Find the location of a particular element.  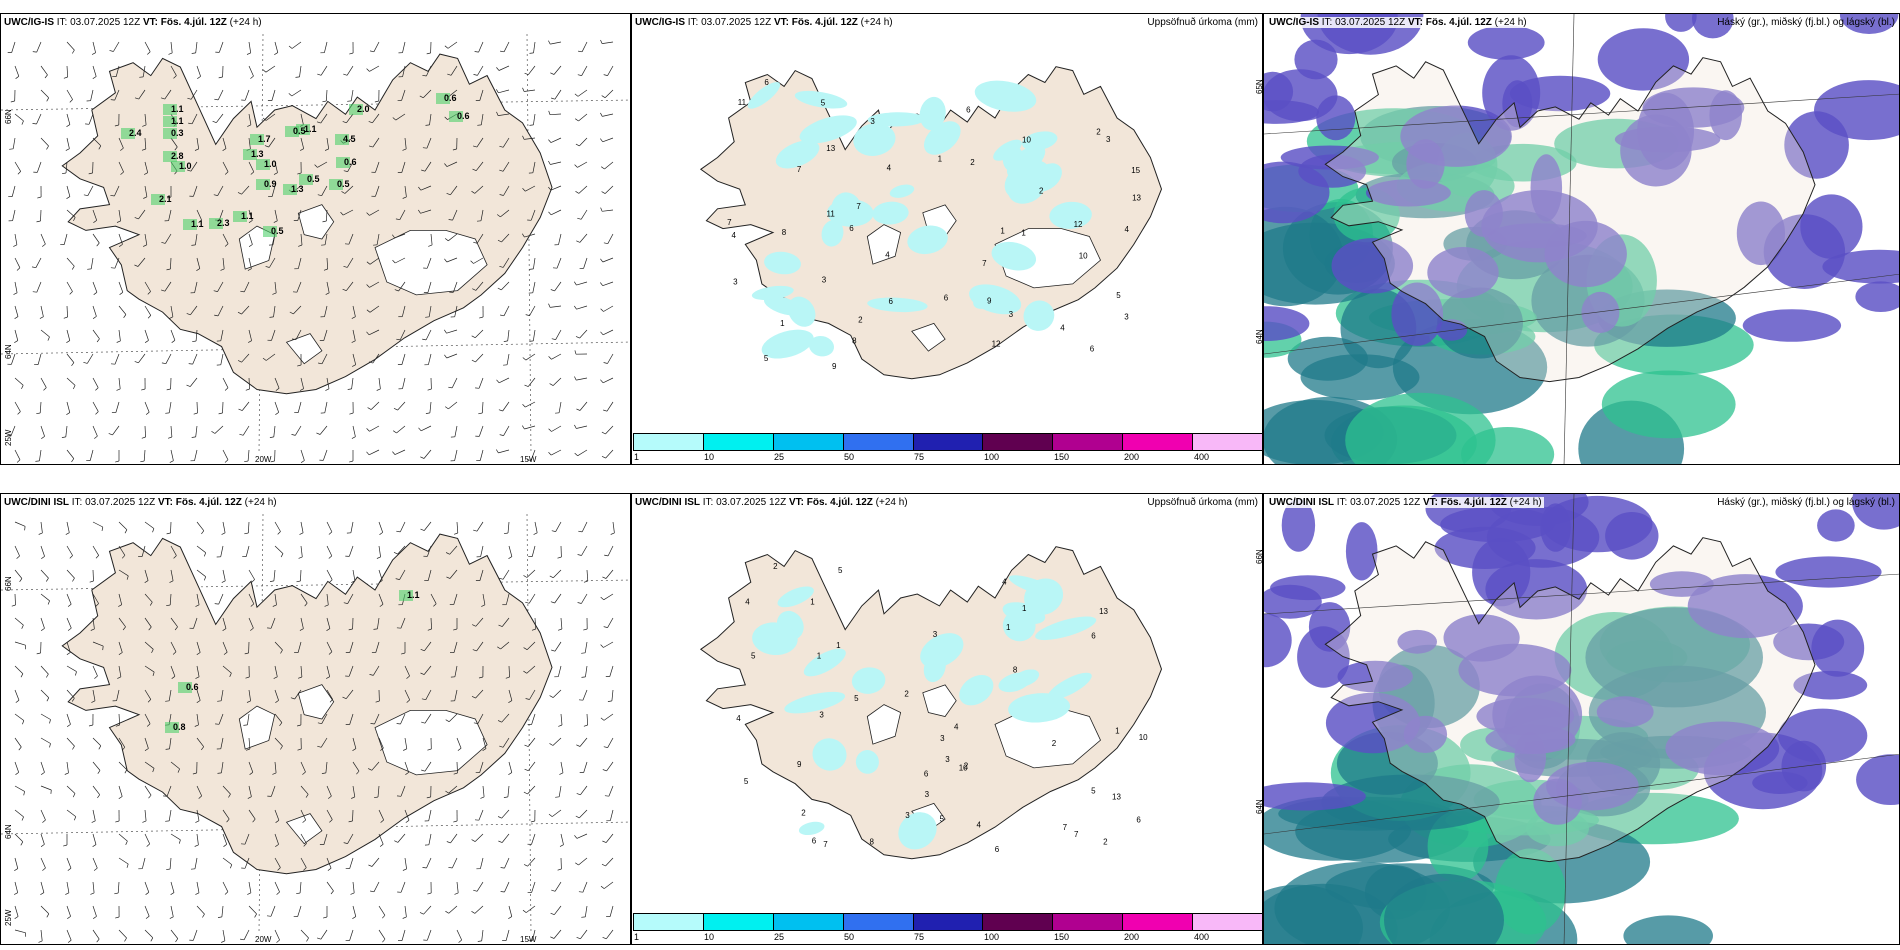

station-precip-value: 0.5 is located at coordinates (299, 131).